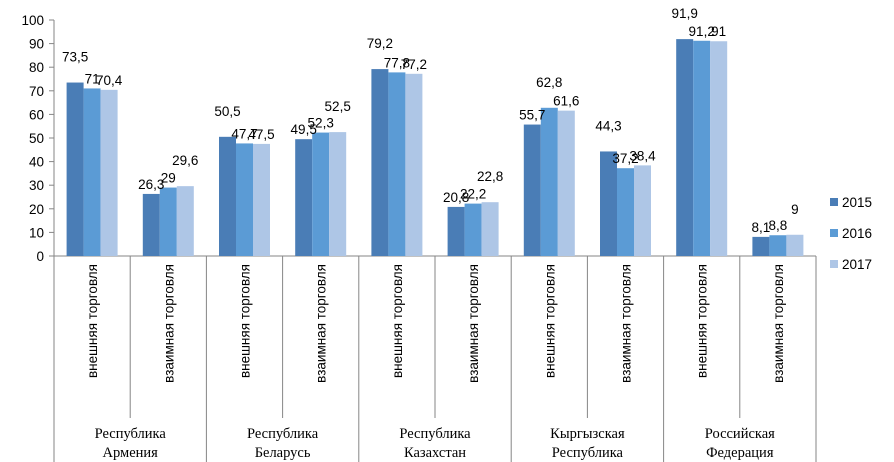 This screenshot has width=894, height=462. What do you see at coordinates (761, 227) in the screenshot?
I see `data-label: 8,1` at bounding box center [761, 227].